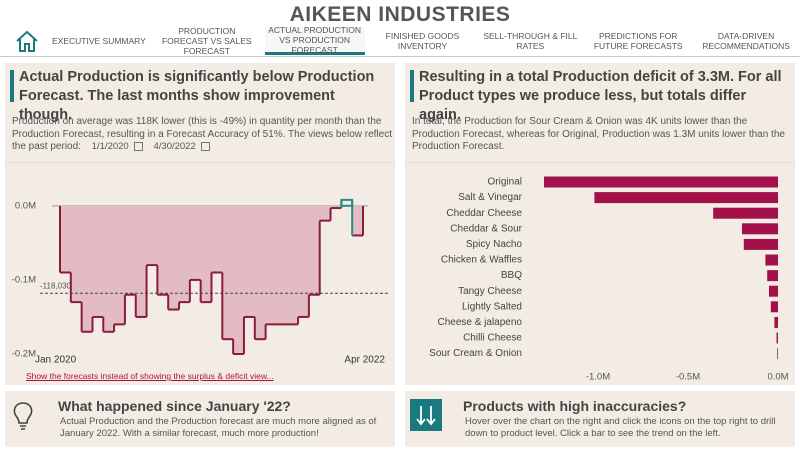 Image resolution: width=800 pixels, height=450 pixels. Describe the element at coordinates (688, 377) in the screenshot. I see `x-tick-label: -0.5M` at that location.